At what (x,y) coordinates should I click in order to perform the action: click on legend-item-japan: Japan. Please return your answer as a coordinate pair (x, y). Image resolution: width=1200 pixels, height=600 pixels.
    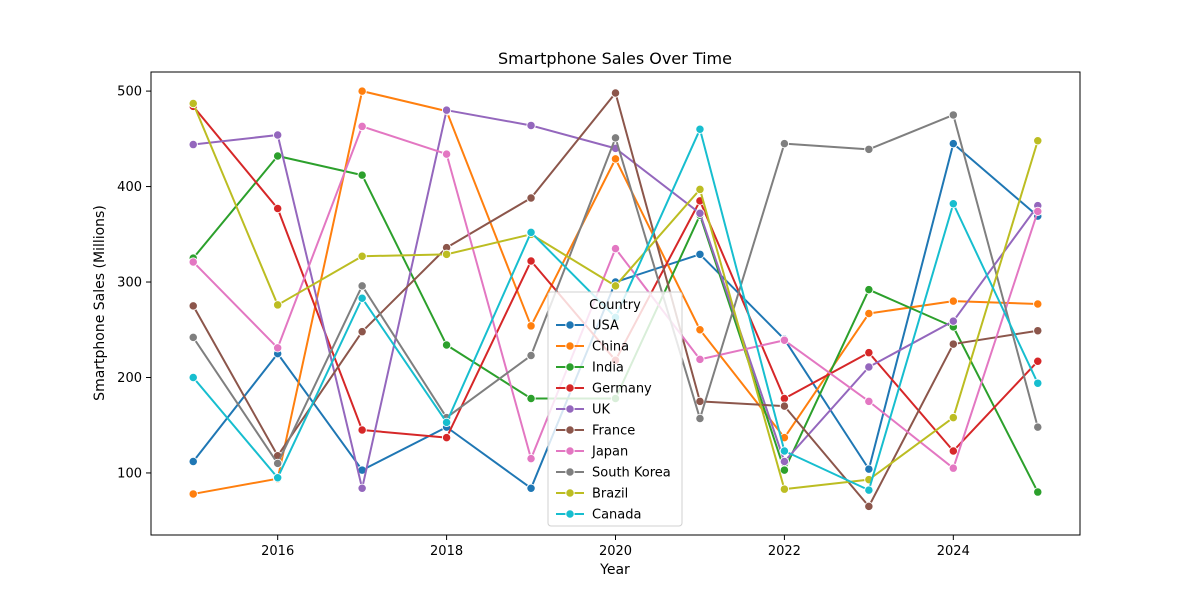
    Looking at the image, I should click on (592, 452).